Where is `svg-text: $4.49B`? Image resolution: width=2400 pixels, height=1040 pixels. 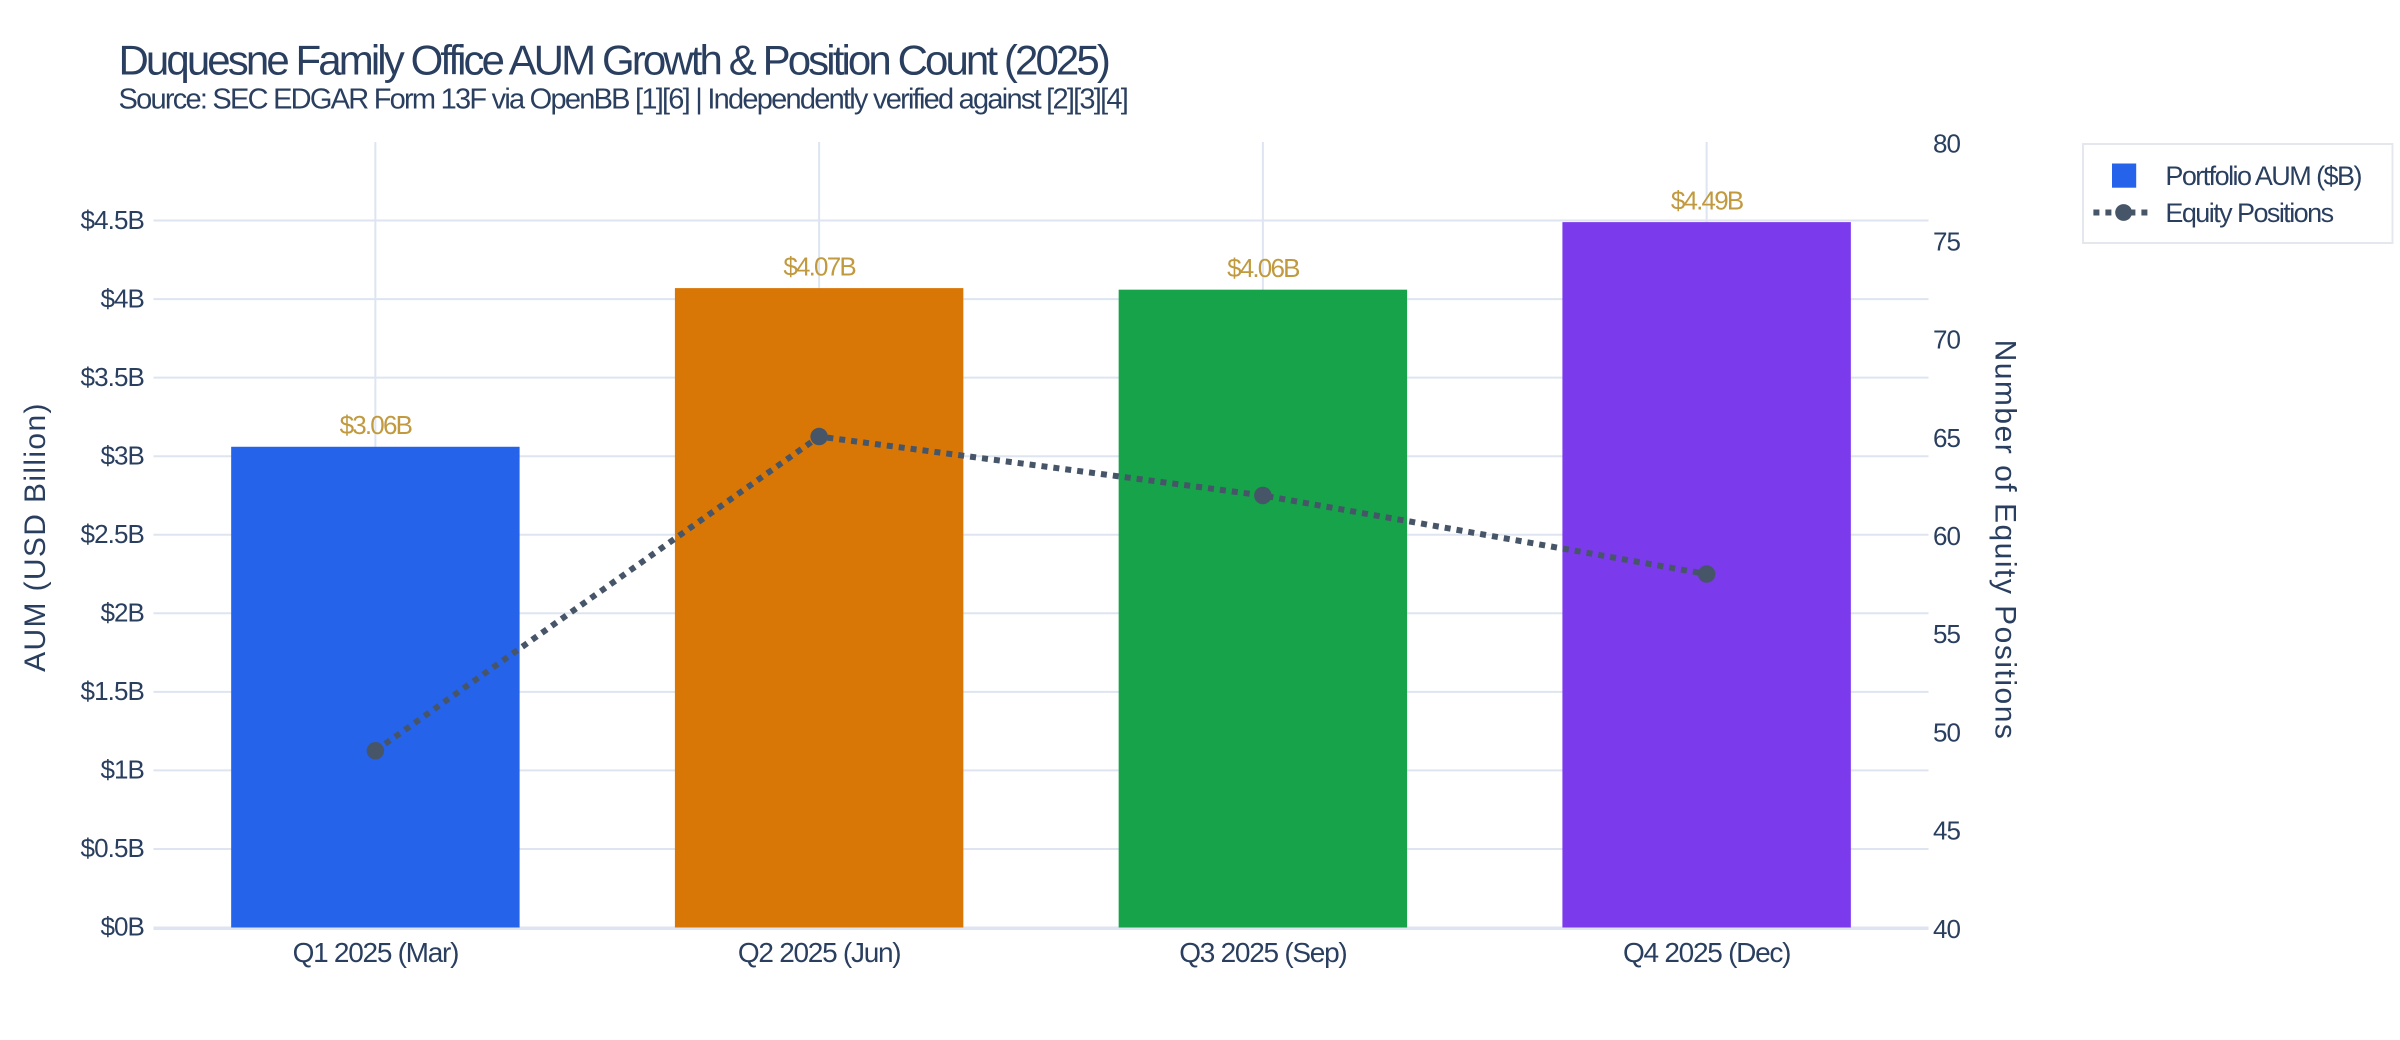 svg-text: $4.49B is located at coordinates (1707, 201).